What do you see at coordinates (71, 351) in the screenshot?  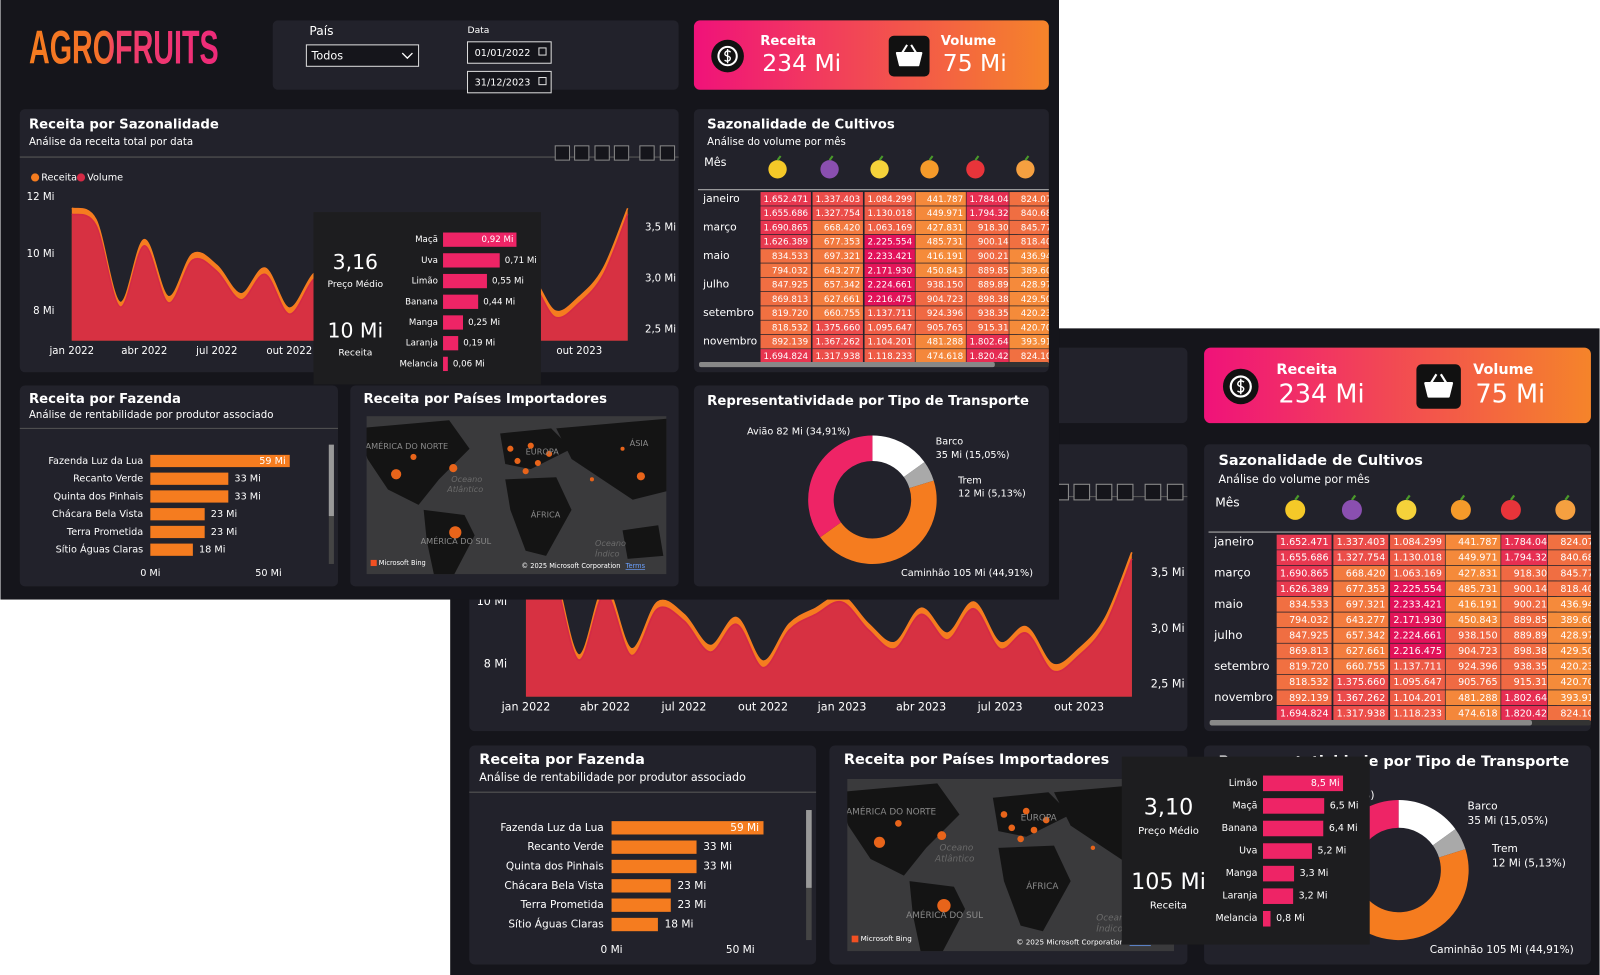 I see `x-tick-label: jan 2022` at bounding box center [71, 351].